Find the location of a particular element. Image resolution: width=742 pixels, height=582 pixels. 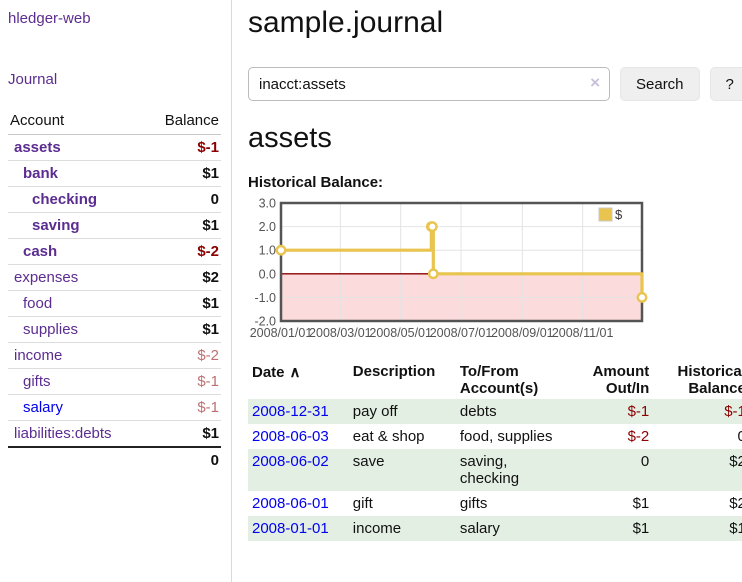

register-amount-cell: $-2 is located at coordinates (610, 436).